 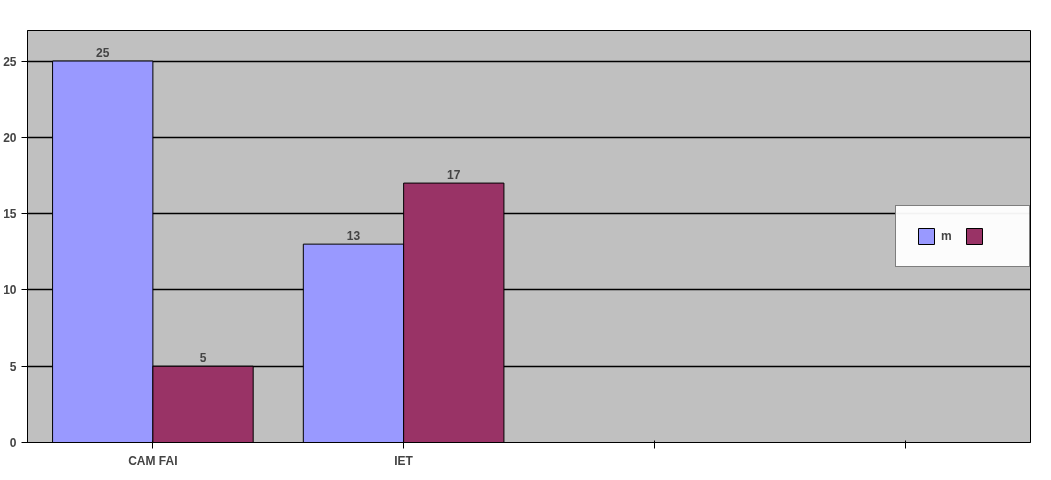 What do you see at coordinates (103, 53) in the screenshot?
I see `data-label: 25` at bounding box center [103, 53].